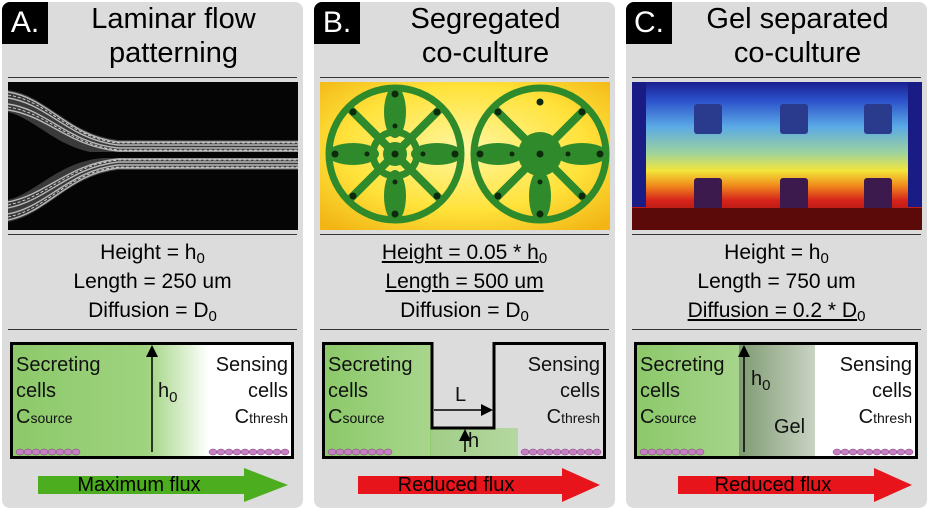 Image resolution: width=929 pixels, height=511 pixels. I want to click on length-param: Length = 250 um, so click(152, 281).